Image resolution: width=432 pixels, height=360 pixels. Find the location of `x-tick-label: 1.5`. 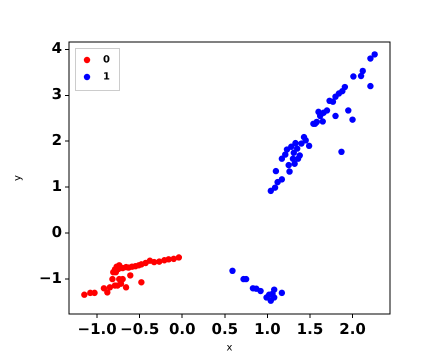

x-tick-label: 1.5 is located at coordinates (310, 329).